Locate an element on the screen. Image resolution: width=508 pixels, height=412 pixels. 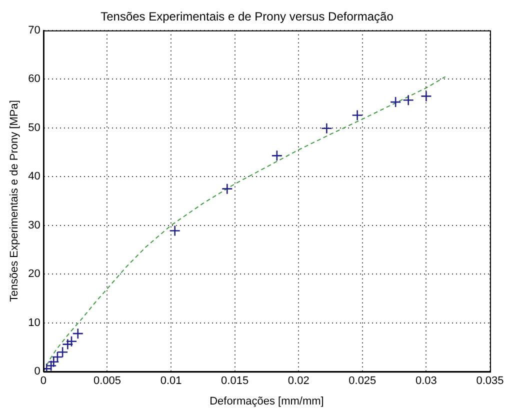
y-tick-label: 50 is located at coordinates (34, 128).